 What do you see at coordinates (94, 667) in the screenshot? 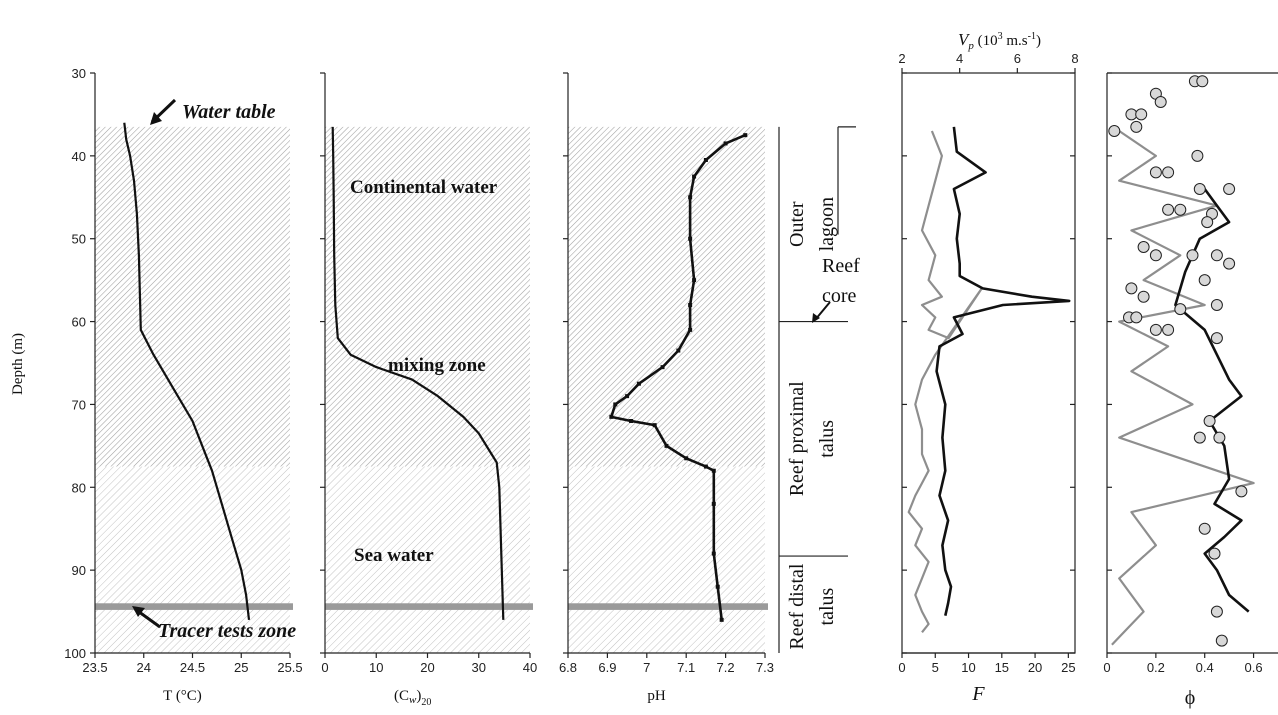
I see `x-tick-label: 23.5` at bounding box center [94, 667].